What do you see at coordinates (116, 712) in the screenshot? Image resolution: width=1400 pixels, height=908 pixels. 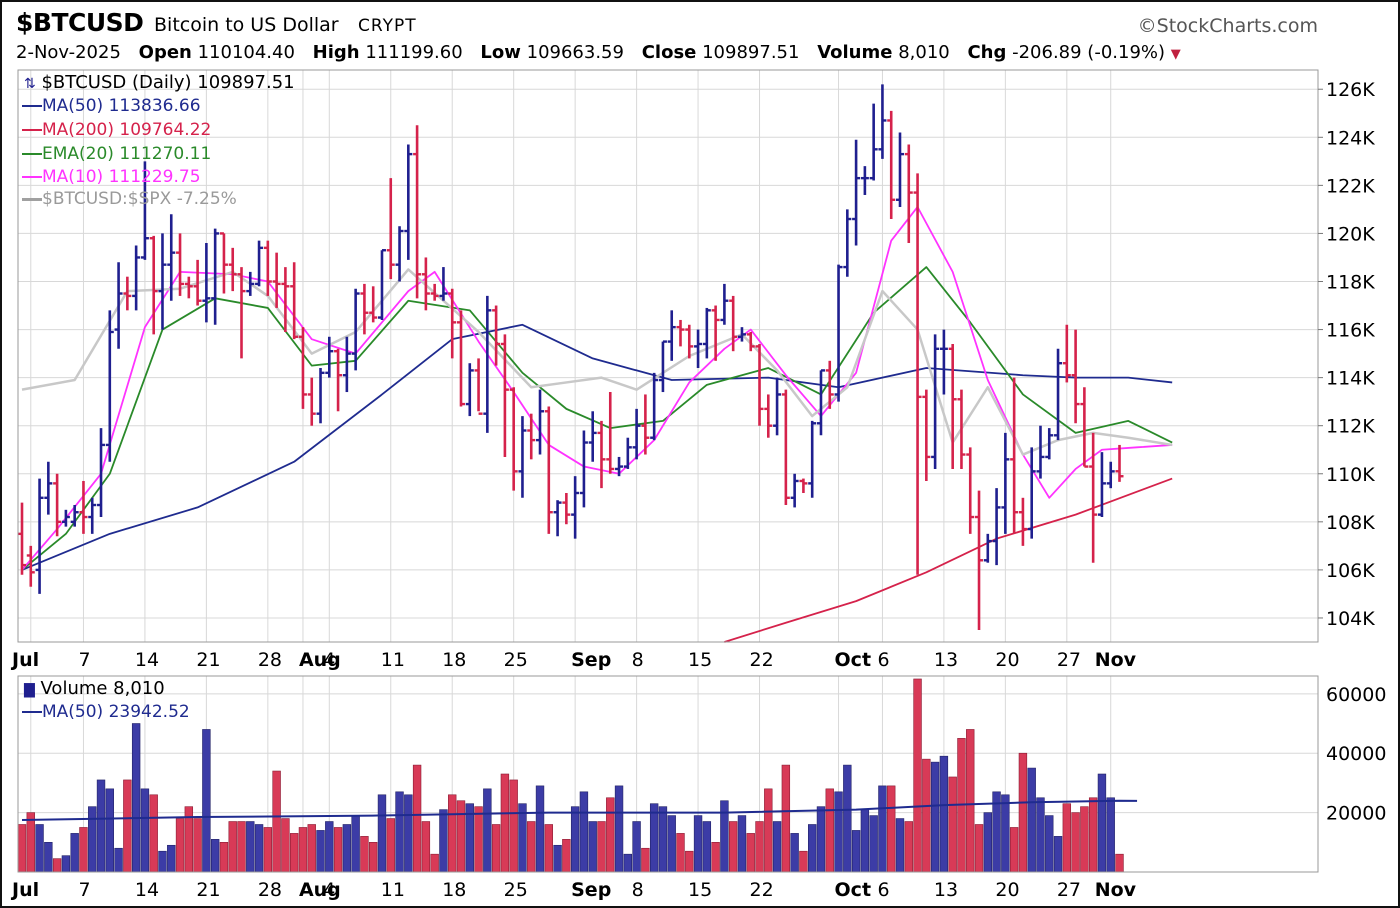 I see `legend-vol-ma50-label: MA(50) 23942.52` at bounding box center [116, 712].